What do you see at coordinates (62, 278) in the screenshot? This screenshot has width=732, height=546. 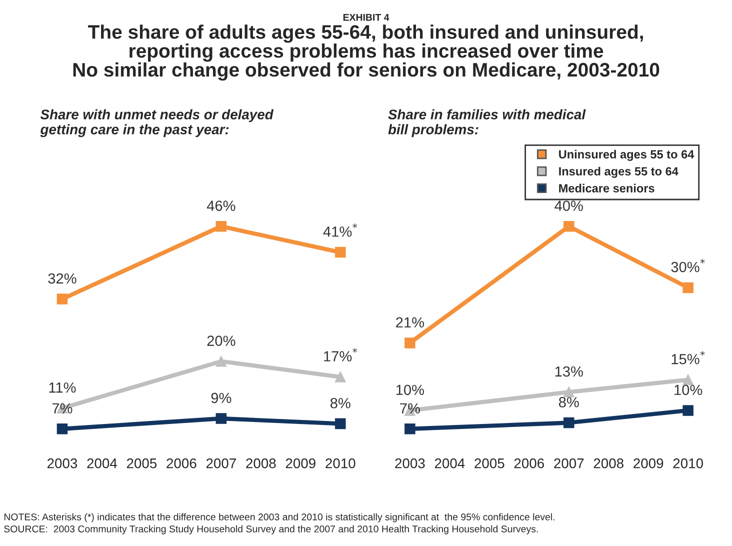 I see `data-label: 32%` at bounding box center [62, 278].